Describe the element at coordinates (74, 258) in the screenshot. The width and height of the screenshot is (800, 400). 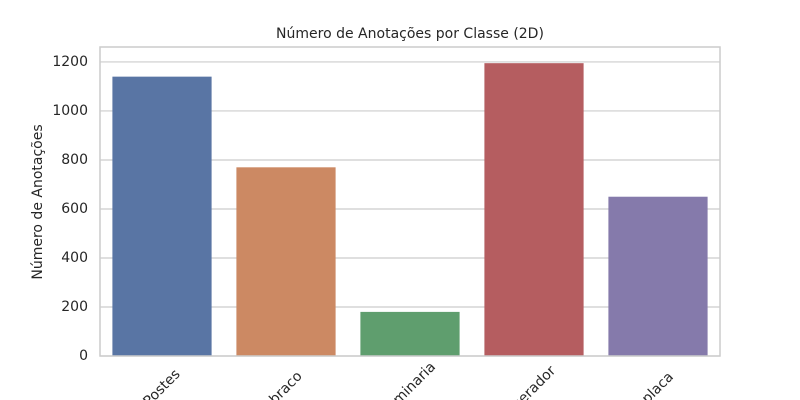
I see `y-tick-label: 400` at that location.